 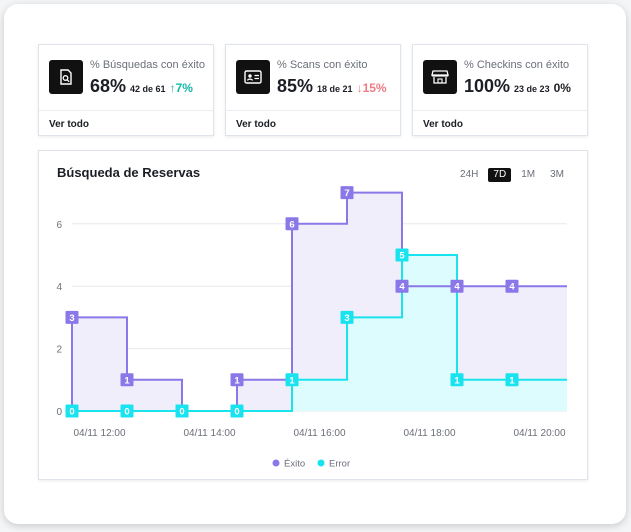 I want to click on y-tick-label: 4, so click(x=59, y=287).